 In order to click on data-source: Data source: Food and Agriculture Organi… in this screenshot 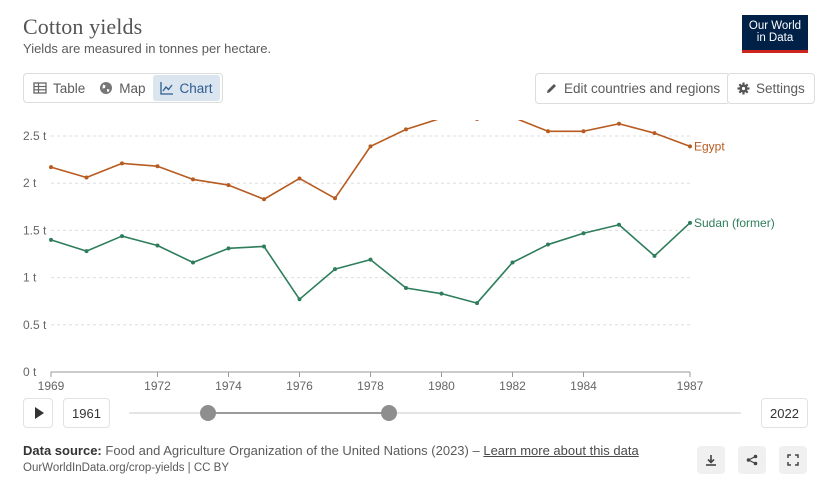, I will do `click(331, 450)`.